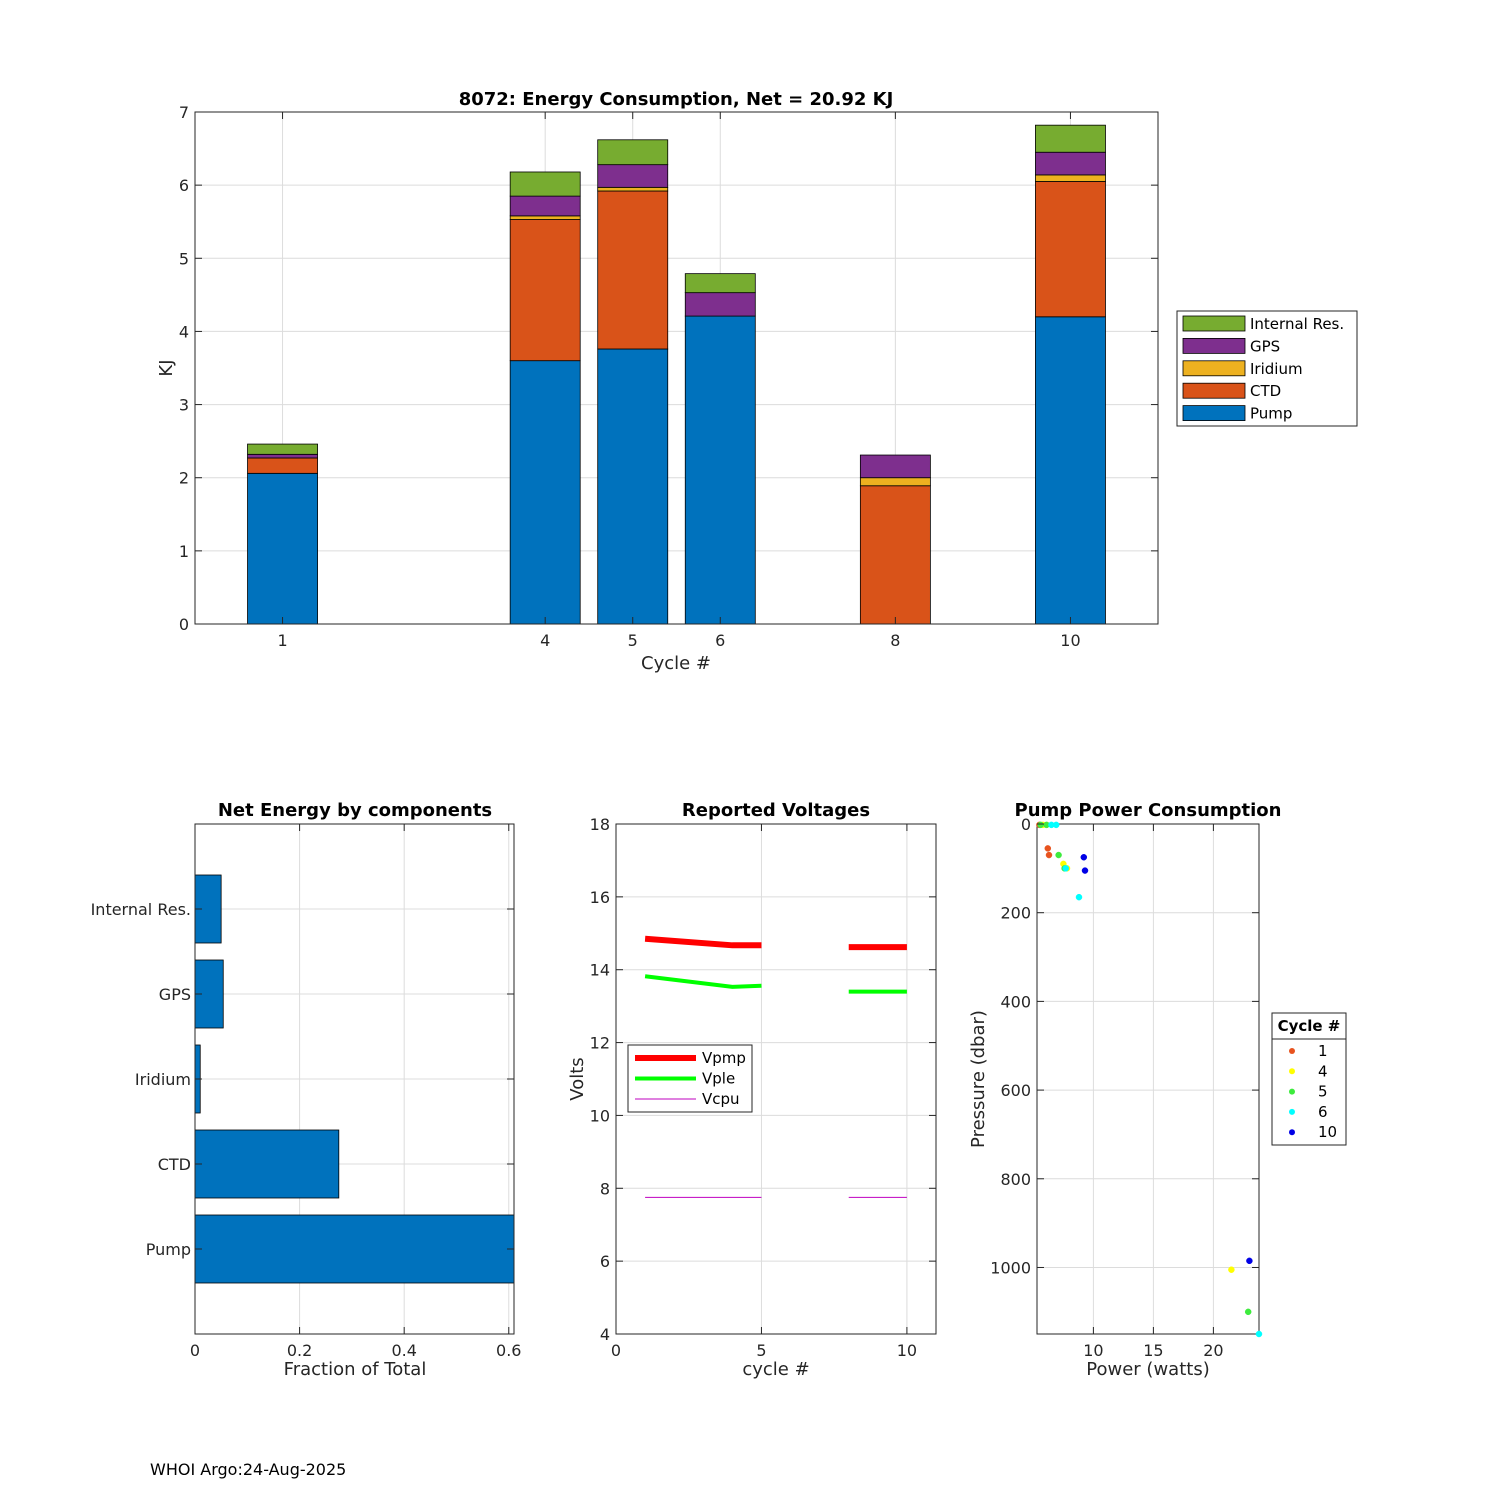  Describe the element at coordinates (1297, 324) in the screenshot. I see `energy-legend-label: Internal Res.` at that location.